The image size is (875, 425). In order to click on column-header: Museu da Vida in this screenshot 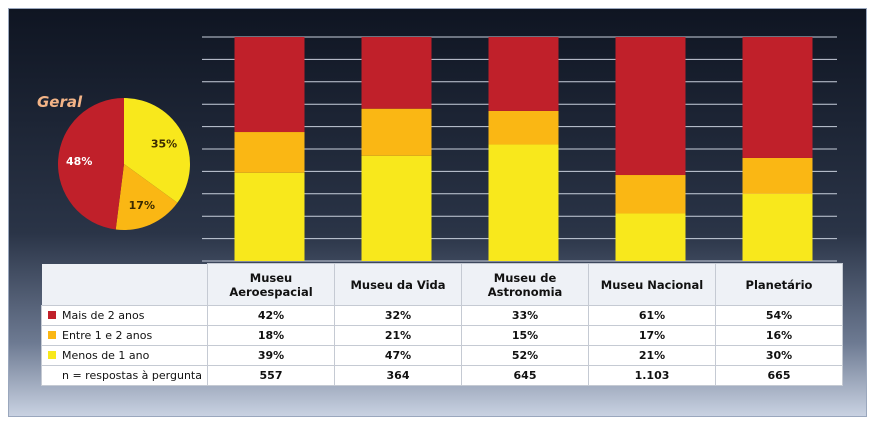, I will do `click(398, 284)`.